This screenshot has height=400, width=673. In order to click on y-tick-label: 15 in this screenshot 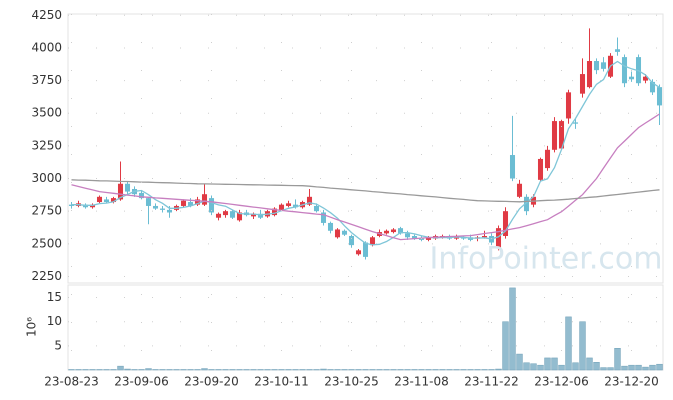, I will do `click(54, 297)`.